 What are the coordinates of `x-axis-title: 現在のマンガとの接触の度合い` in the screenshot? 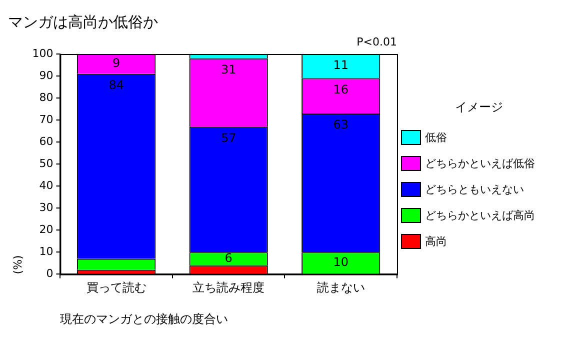 It's located at (144, 319).